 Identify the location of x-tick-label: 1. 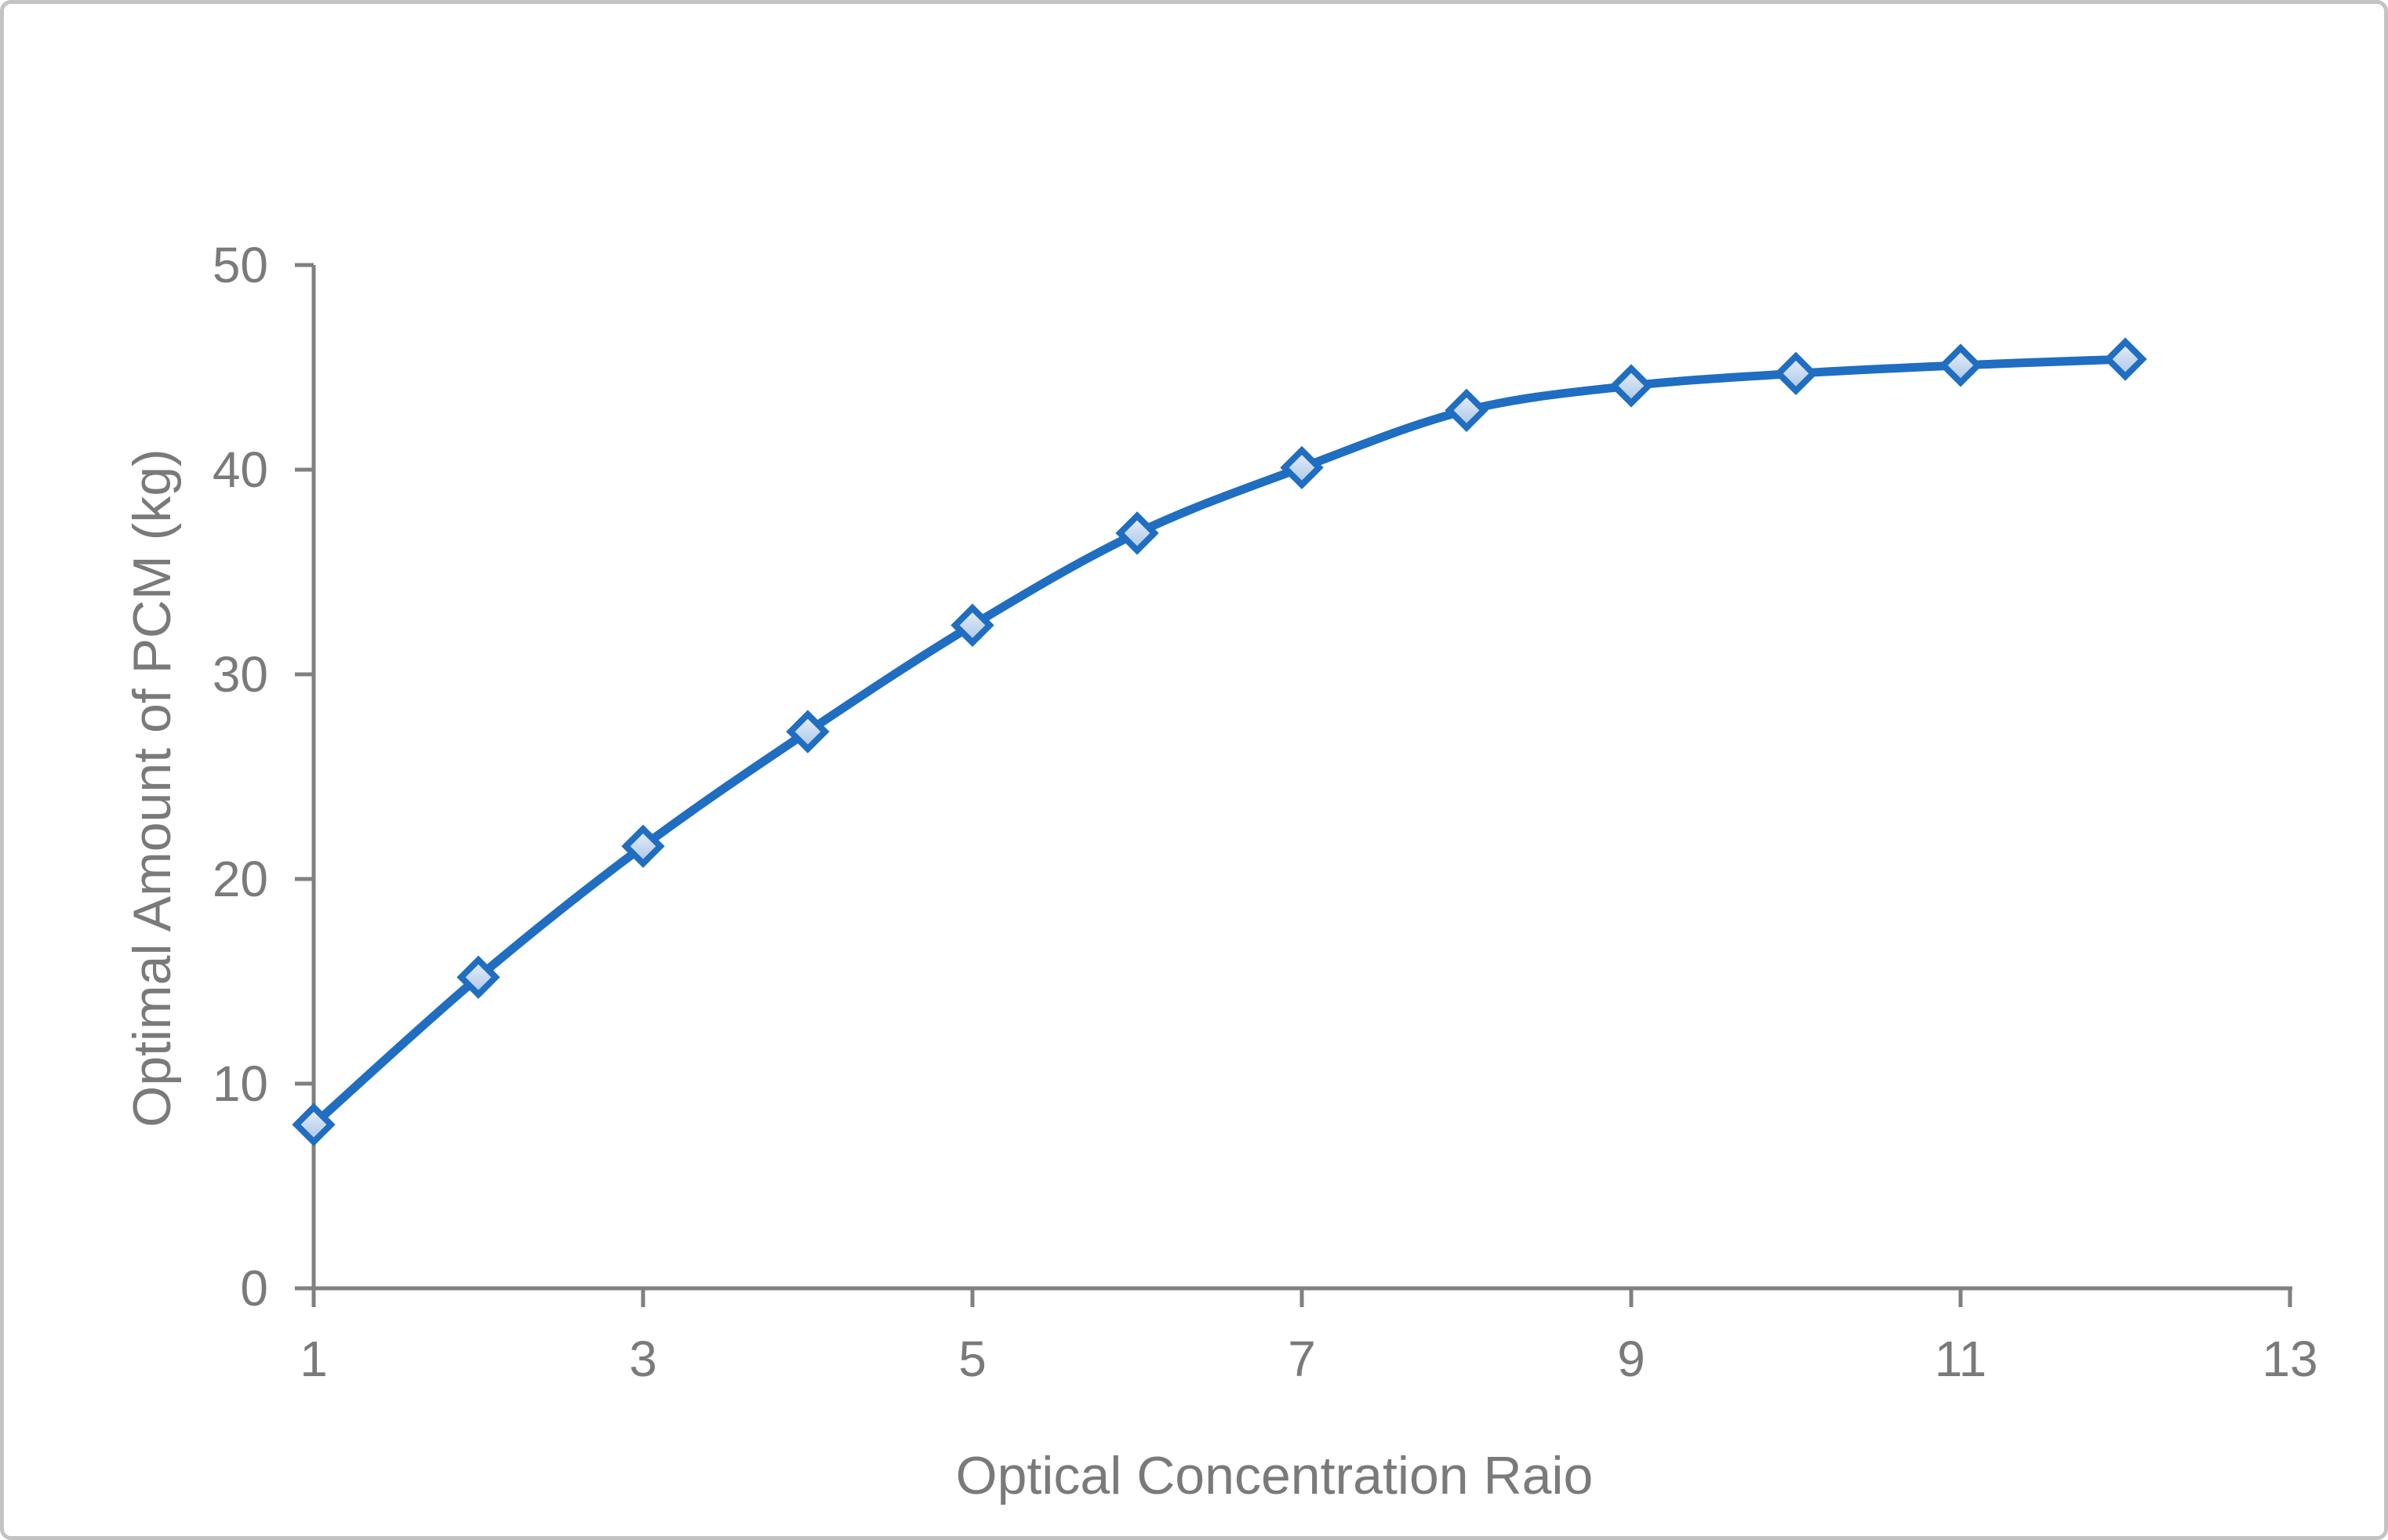
(314, 1359).